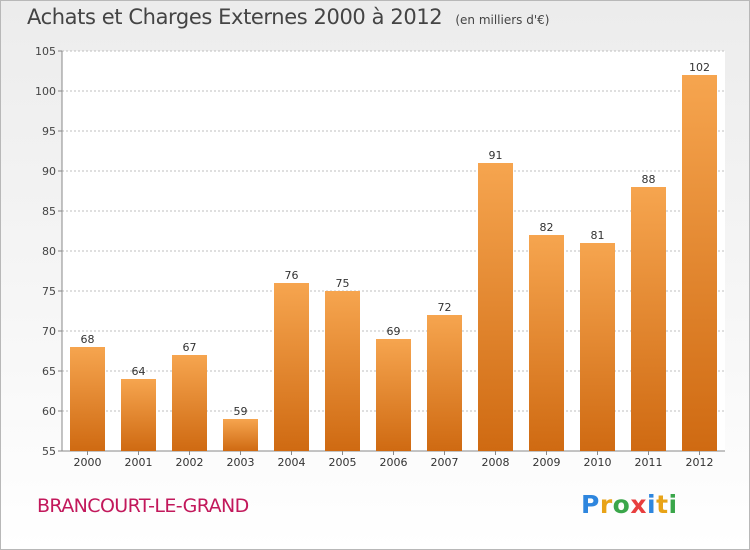 This screenshot has width=750, height=550. Describe the element at coordinates (343, 283) in the screenshot. I see `data-label: 75` at that location.